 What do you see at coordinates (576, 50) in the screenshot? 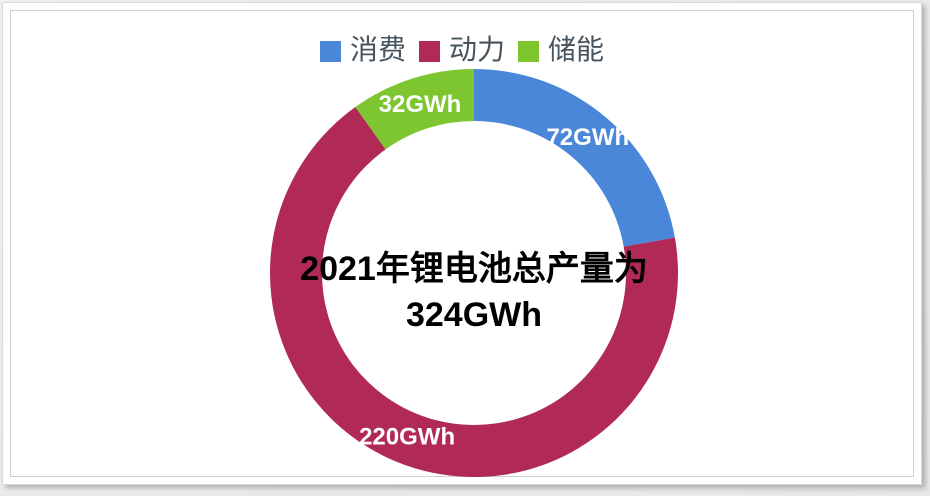
I see `legend-label: 储能` at bounding box center [576, 50].